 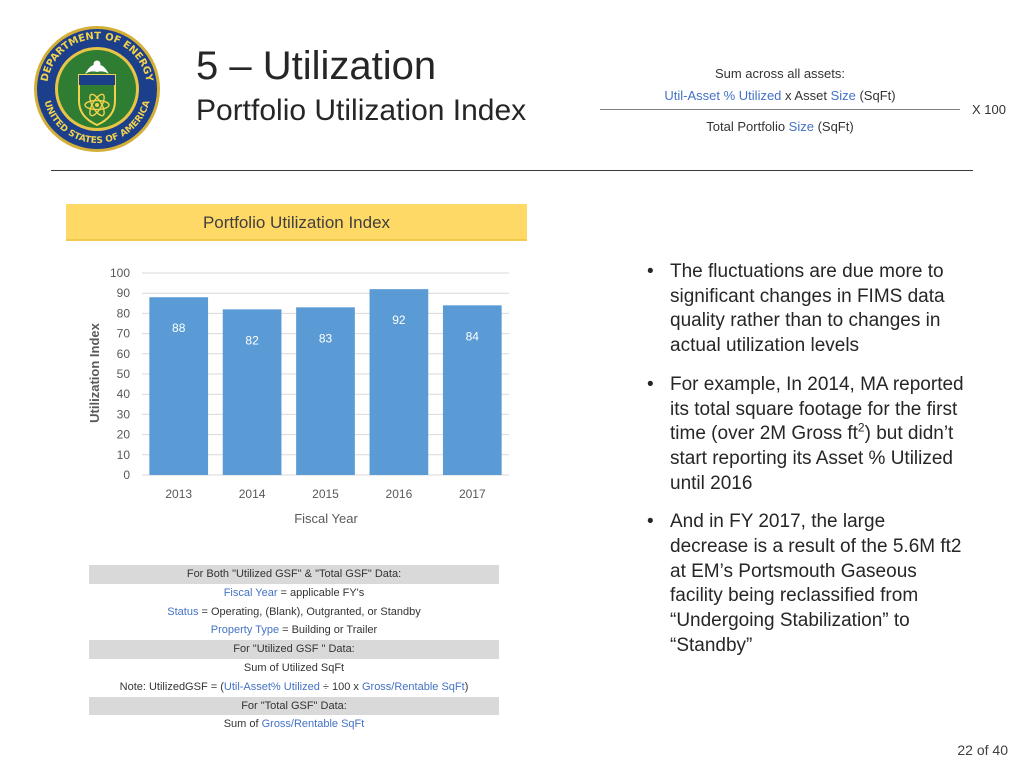 What do you see at coordinates (250, 592) in the screenshot?
I see `notes-fiscal-year: Fiscal Year` at bounding box center [250, 592].